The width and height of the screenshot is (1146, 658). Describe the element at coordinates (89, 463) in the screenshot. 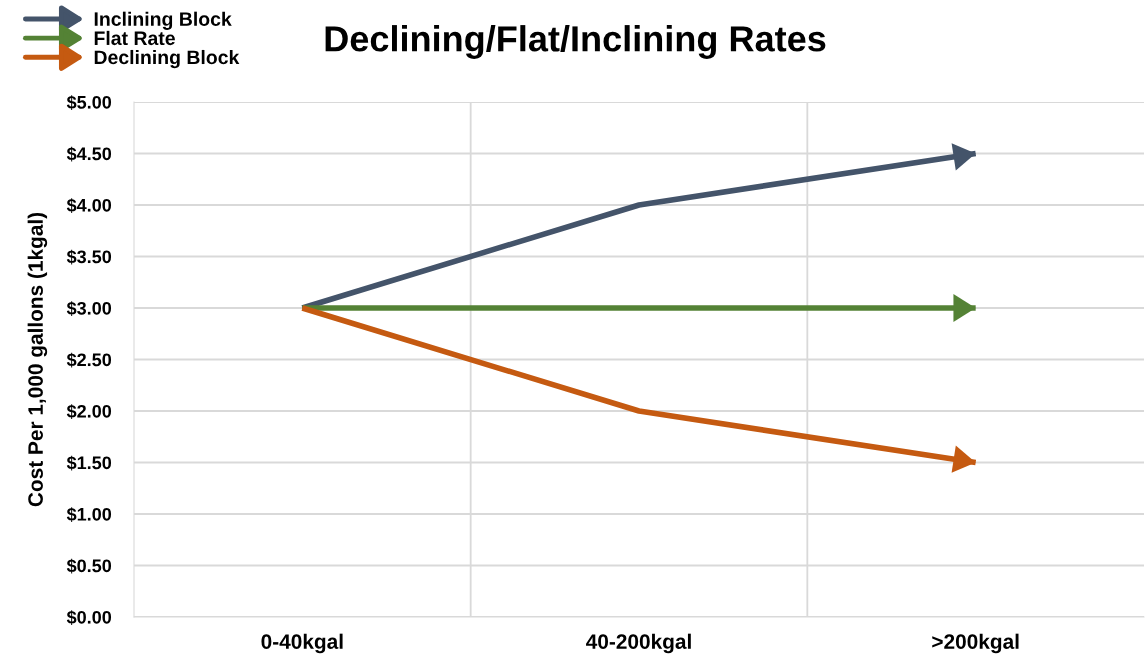

I see `y-tick-label: $1.50` at that location.